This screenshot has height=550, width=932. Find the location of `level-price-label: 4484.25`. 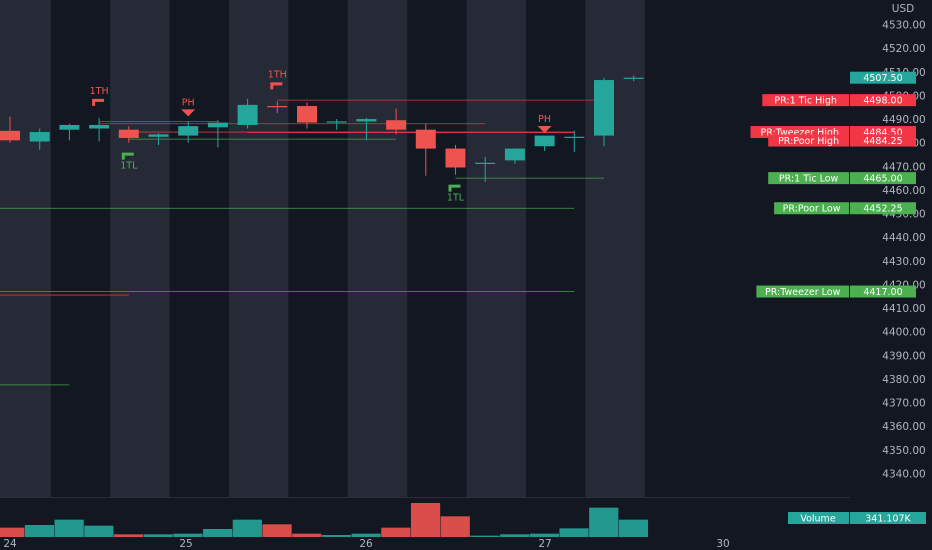

level-price-label: 4484.25 is located at coordinates (882, 141).